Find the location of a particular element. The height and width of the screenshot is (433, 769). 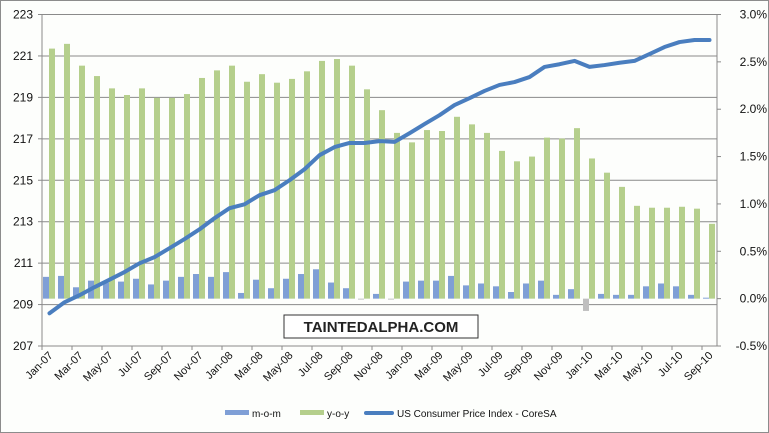

left-tick-label: 213 is located at coordinates (23, 222).